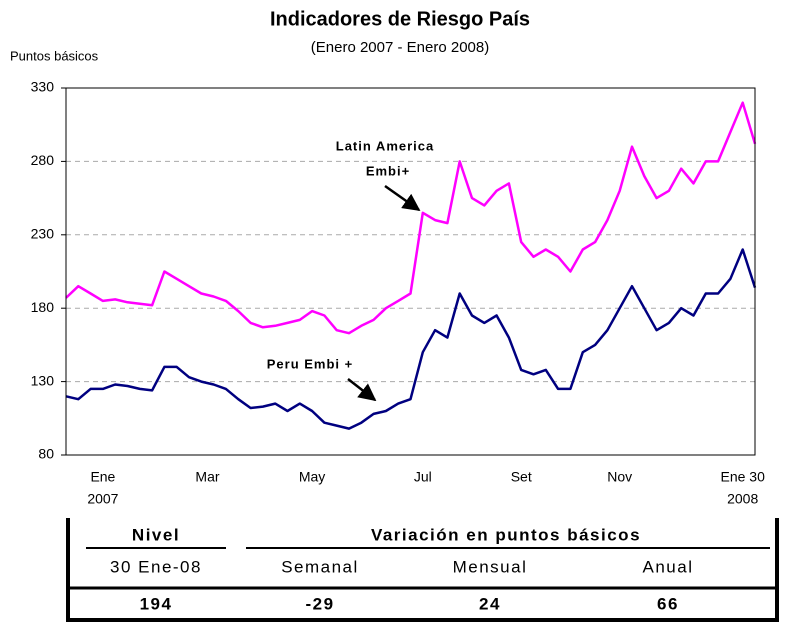 The width and height of the screenshot is (786, 622). I want to click on table-cell: -29, so click(319, 603).